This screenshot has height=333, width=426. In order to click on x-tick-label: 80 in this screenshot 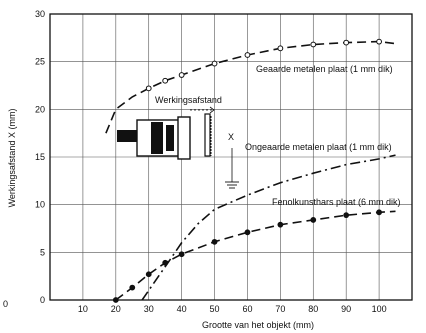, I will do `click(313, 309)`.